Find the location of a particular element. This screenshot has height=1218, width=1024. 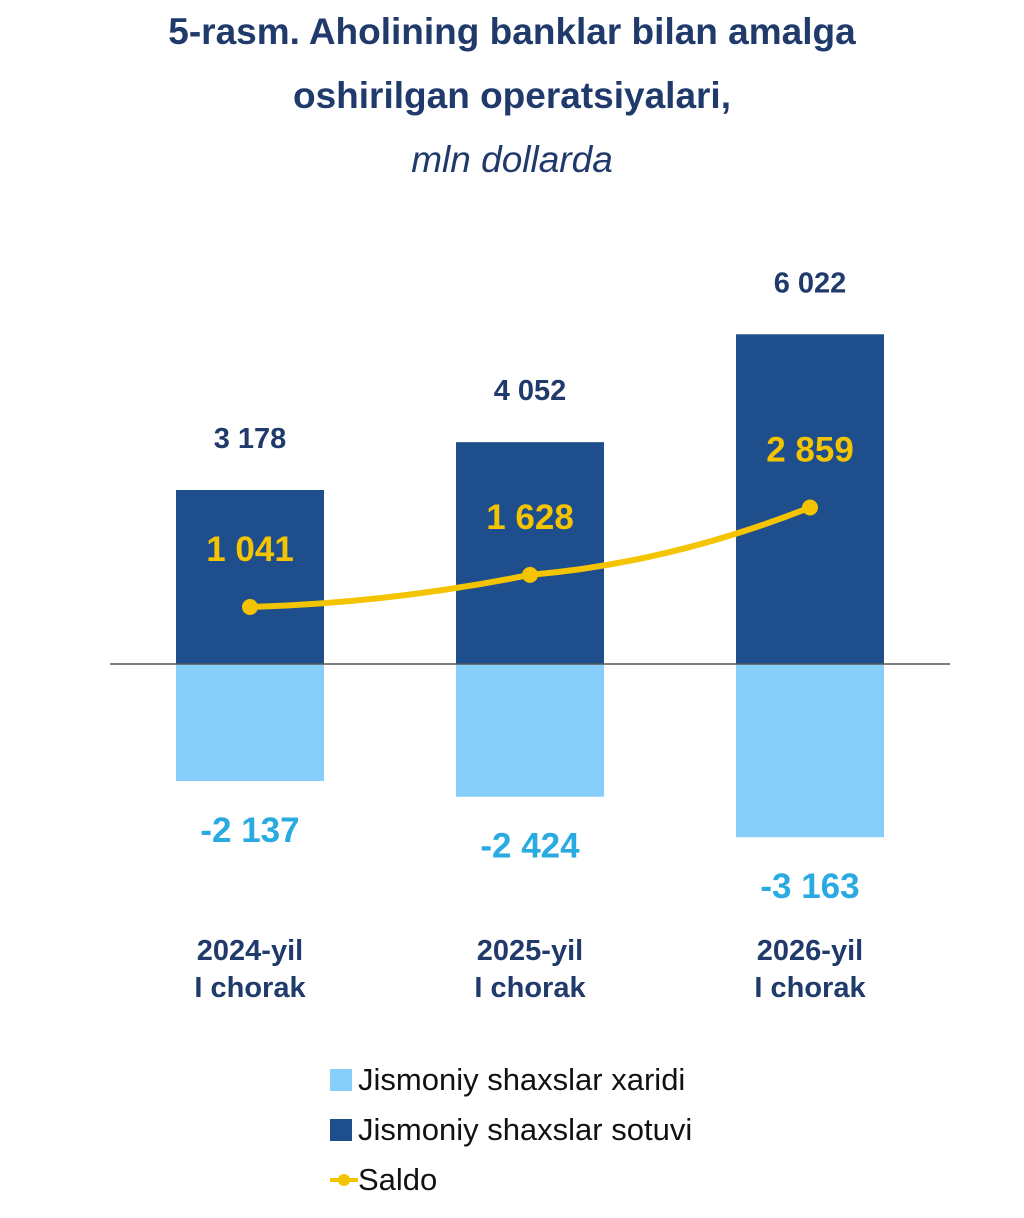

legend-item-xaridi: Jismoniy shaxslar xaridi is located at coordinates (511, 1080).